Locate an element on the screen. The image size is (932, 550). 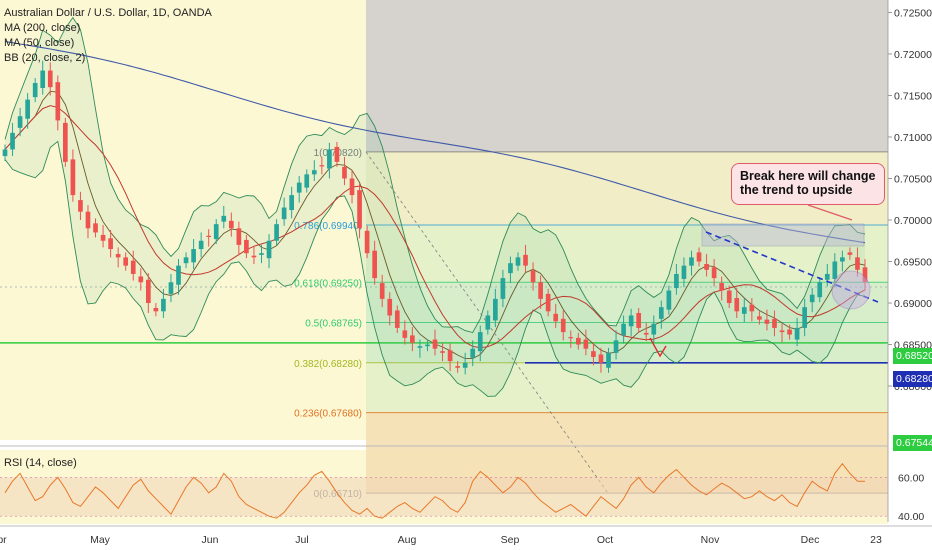
callout-line2: the trend to upside is located at coordinates (796, 190).